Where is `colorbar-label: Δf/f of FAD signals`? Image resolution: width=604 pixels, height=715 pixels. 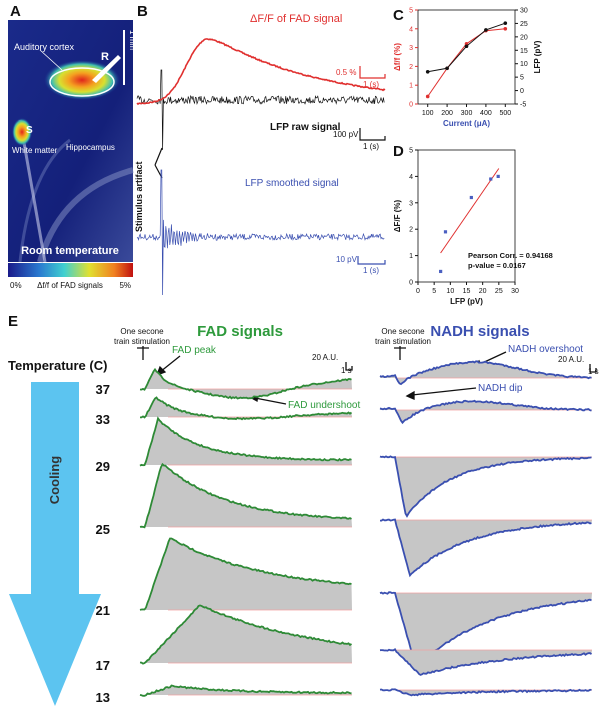
colorbar-label: Δf/f of FAD signals is located at coordinates (70, 285).